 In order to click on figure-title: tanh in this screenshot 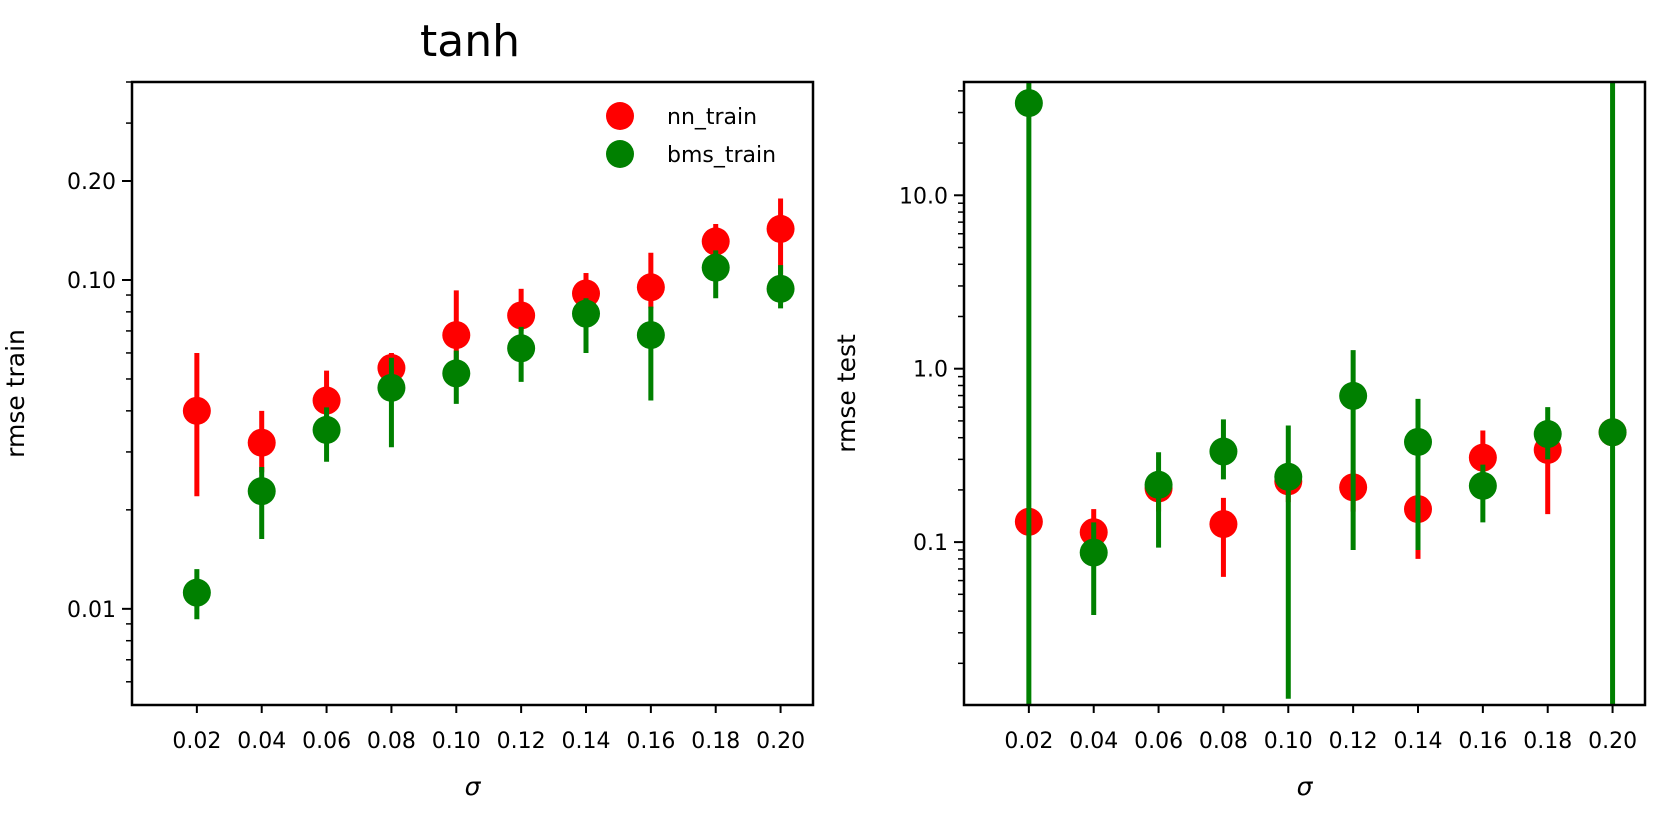, I will do `click(470, 41)`.